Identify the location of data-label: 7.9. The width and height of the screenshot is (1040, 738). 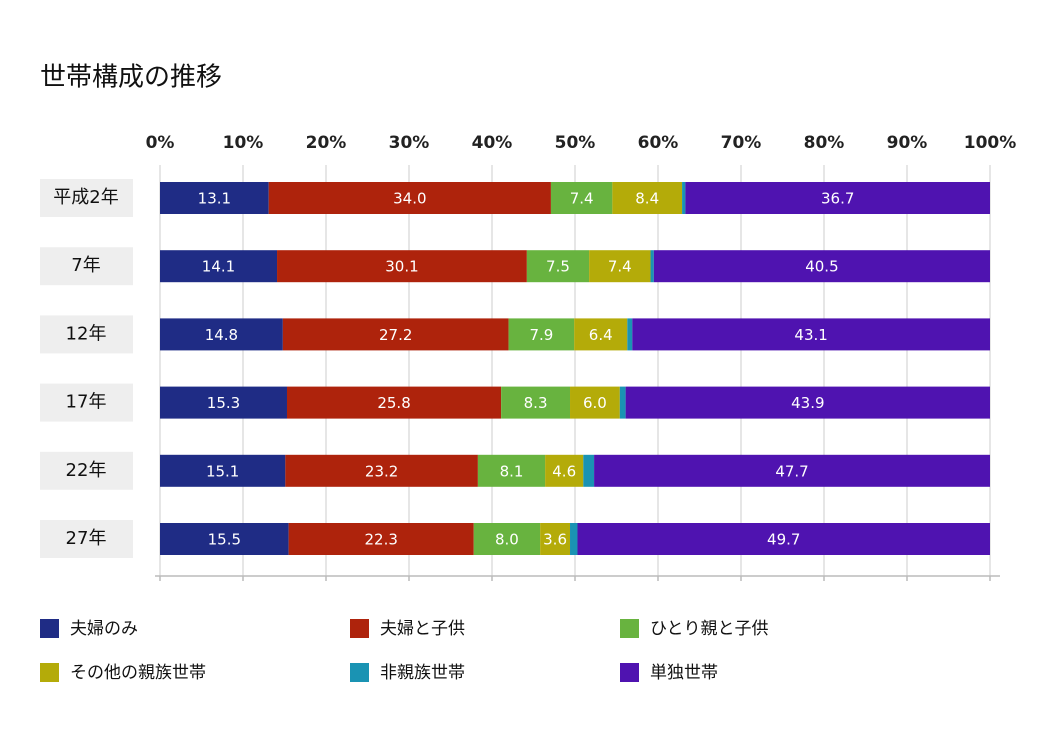
(541, 335).